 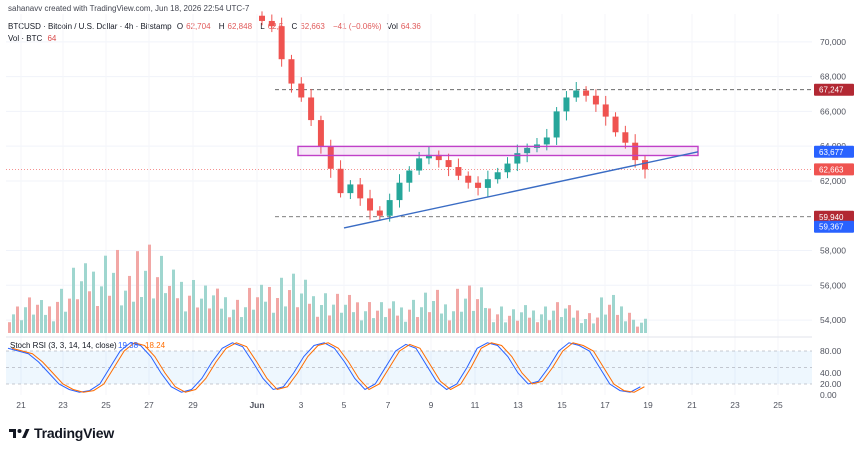 I want to click on volume-legend: Vol · BTC 64, so click(x=33, y=38).